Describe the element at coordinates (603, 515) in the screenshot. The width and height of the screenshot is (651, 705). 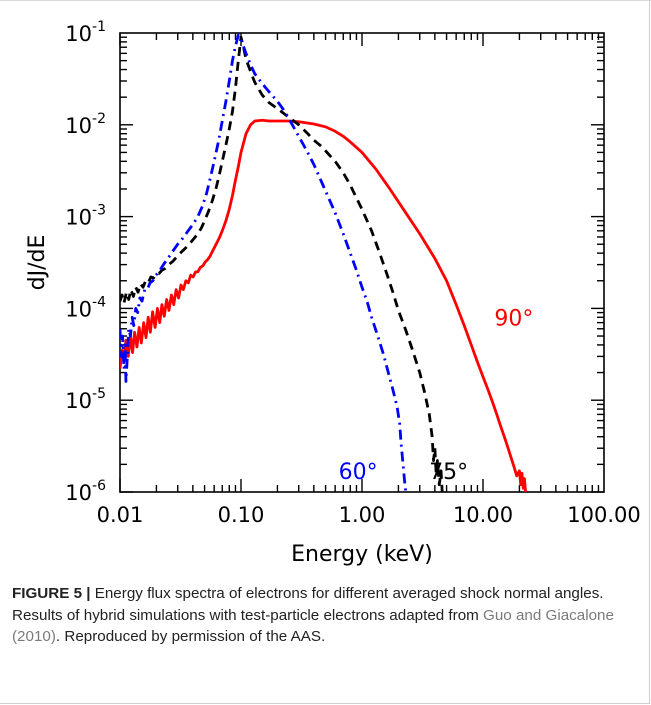
I see `x-tick-label: 100.00` at that location.